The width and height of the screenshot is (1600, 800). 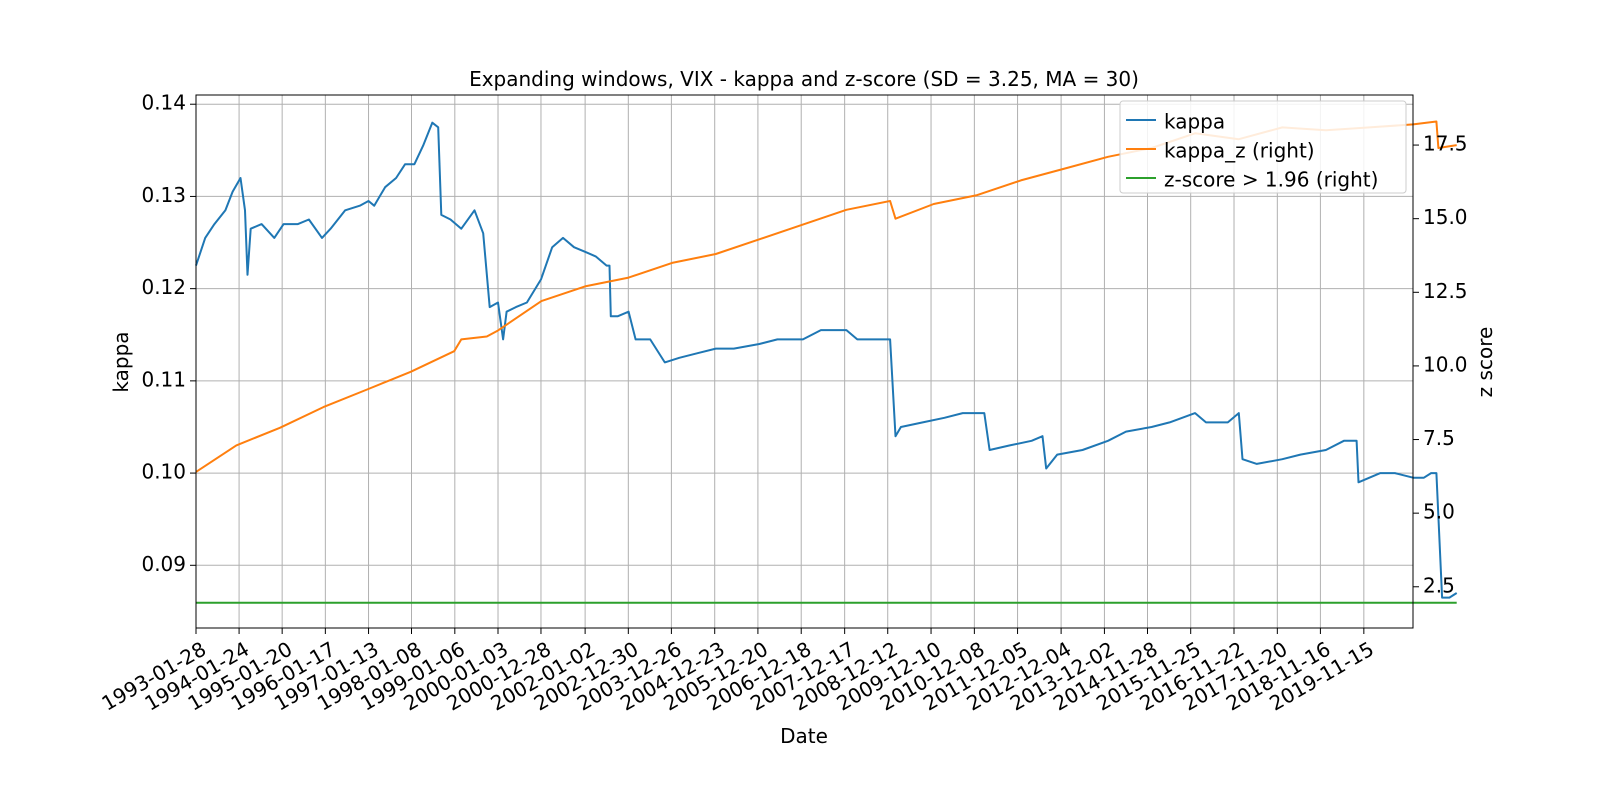 I want to click on right-y-tick-label: 10.0, so click(x=1445, y=364).